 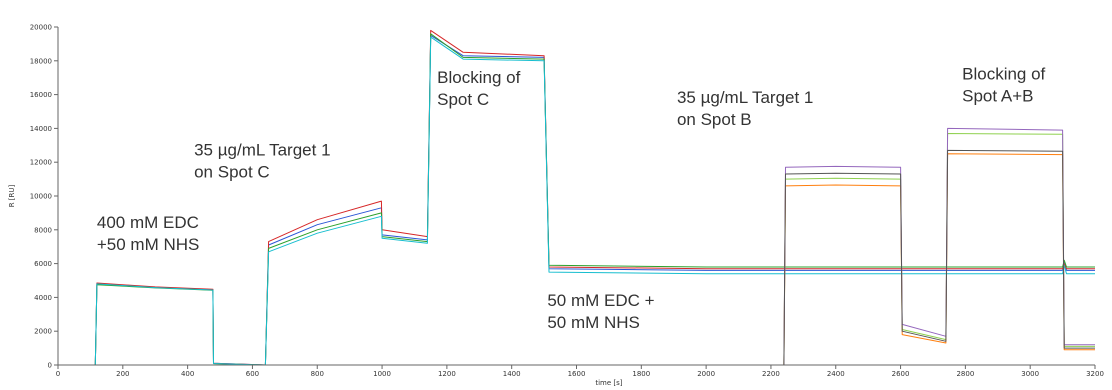 I want to click on x-tick-label: 1000, so click(x=382, y=374).